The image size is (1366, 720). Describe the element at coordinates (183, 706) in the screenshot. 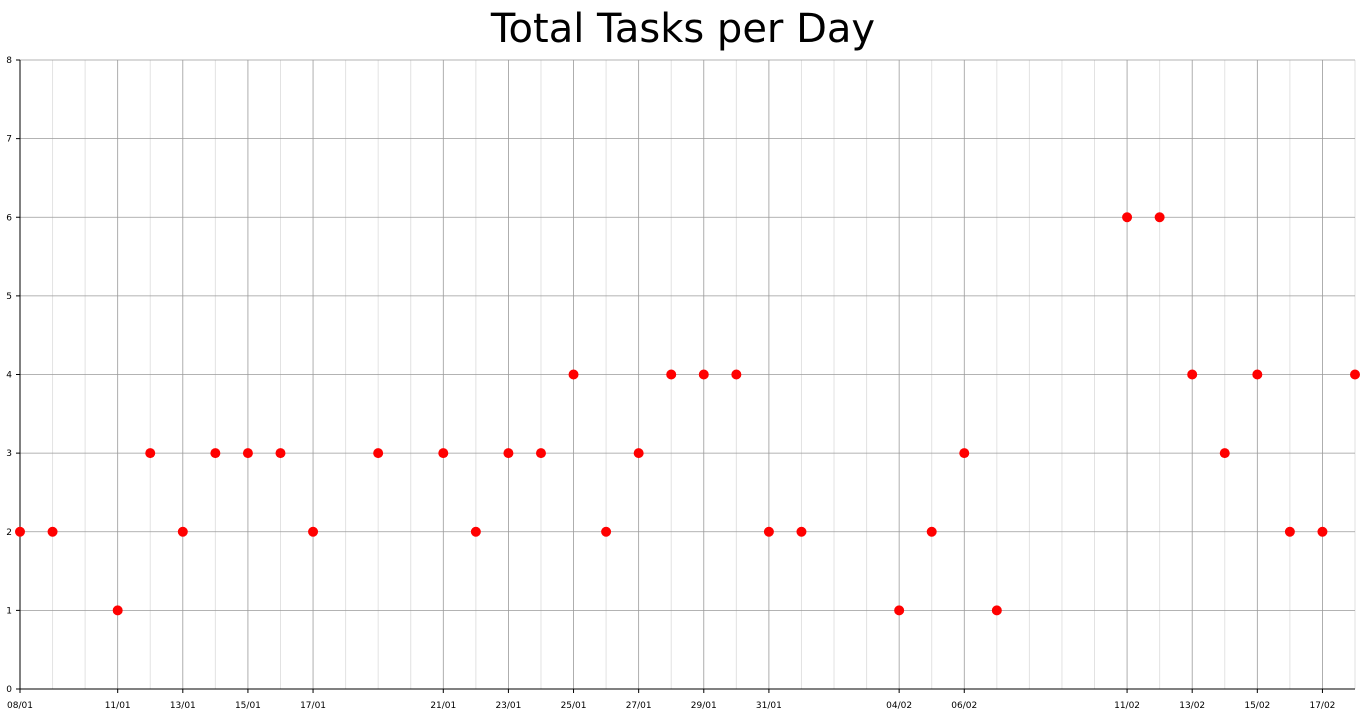

I see `x-tick-label: 13/01` at that location.